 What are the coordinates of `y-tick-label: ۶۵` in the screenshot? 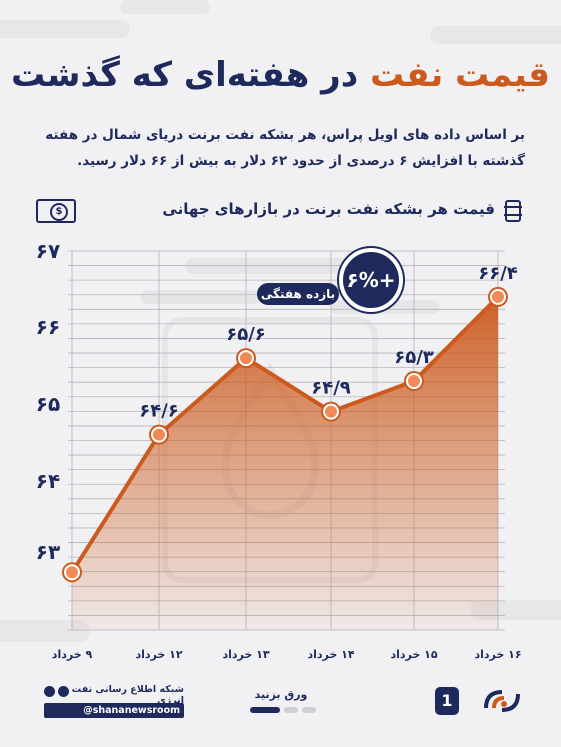 It's located at (48, 404).